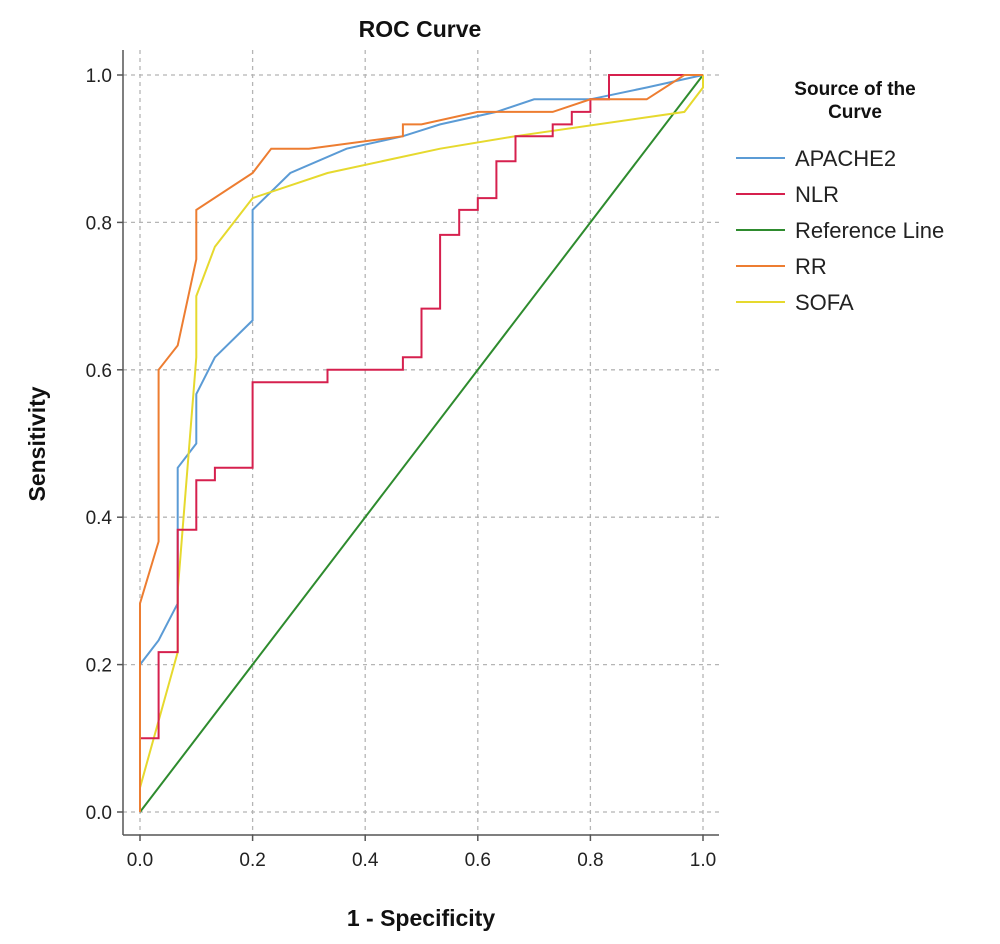 Image resolution: width=1000 pixels, height=944 pixels. What do you see at coordinates (420, 29) in the screenshot?
I see `chart-title: ROC Curve` at bounding box center [420, 29].